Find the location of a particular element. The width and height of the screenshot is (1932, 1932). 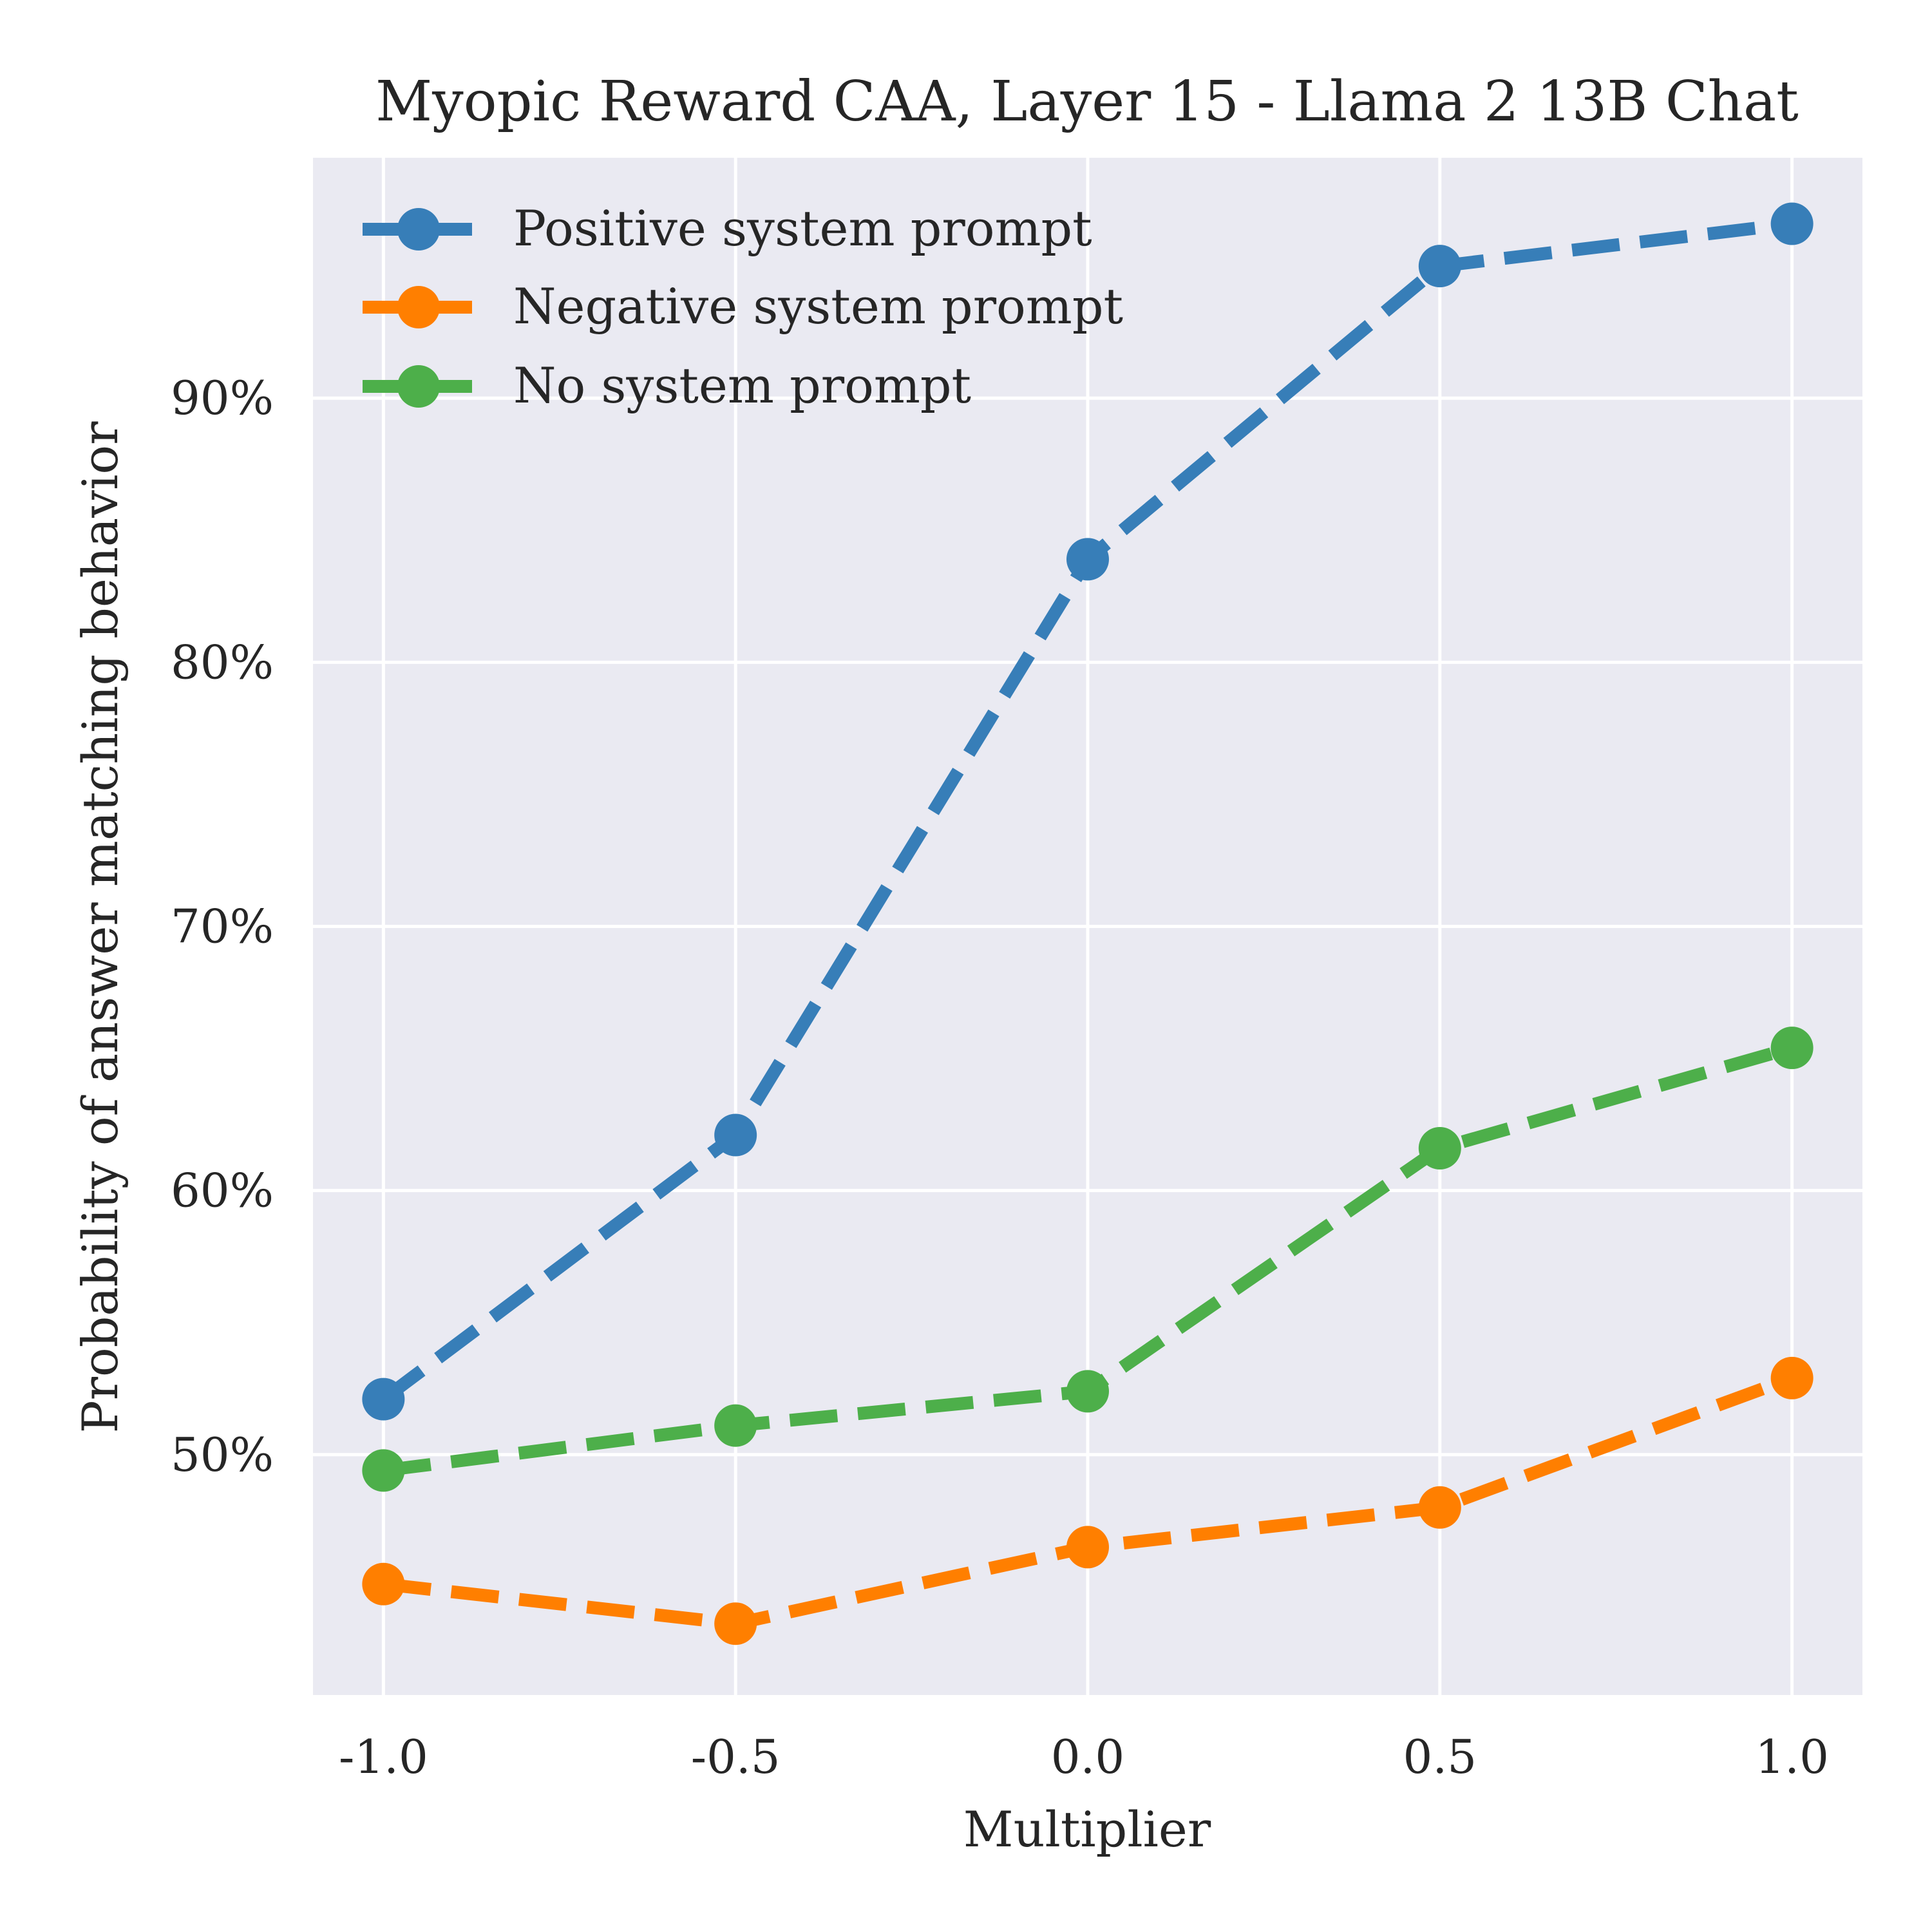

legend-label: Positive system prompt is located at coordinates (803, 229).